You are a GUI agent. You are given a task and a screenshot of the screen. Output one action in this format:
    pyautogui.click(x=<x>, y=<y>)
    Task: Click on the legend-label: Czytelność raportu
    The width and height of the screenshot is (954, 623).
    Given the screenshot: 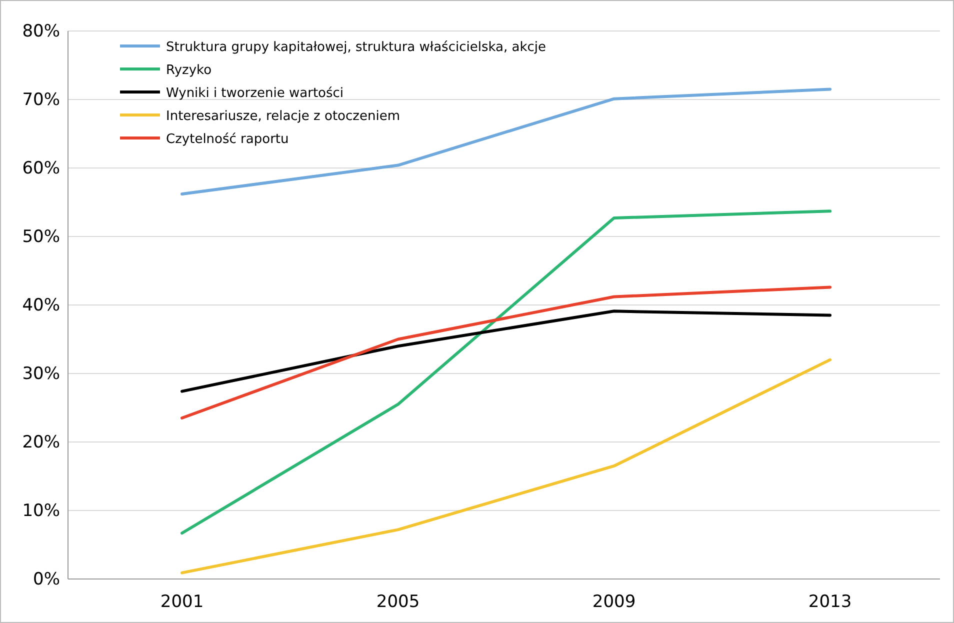 What is the action you would take?
    pyautogui.click(x=227, y=139)
    